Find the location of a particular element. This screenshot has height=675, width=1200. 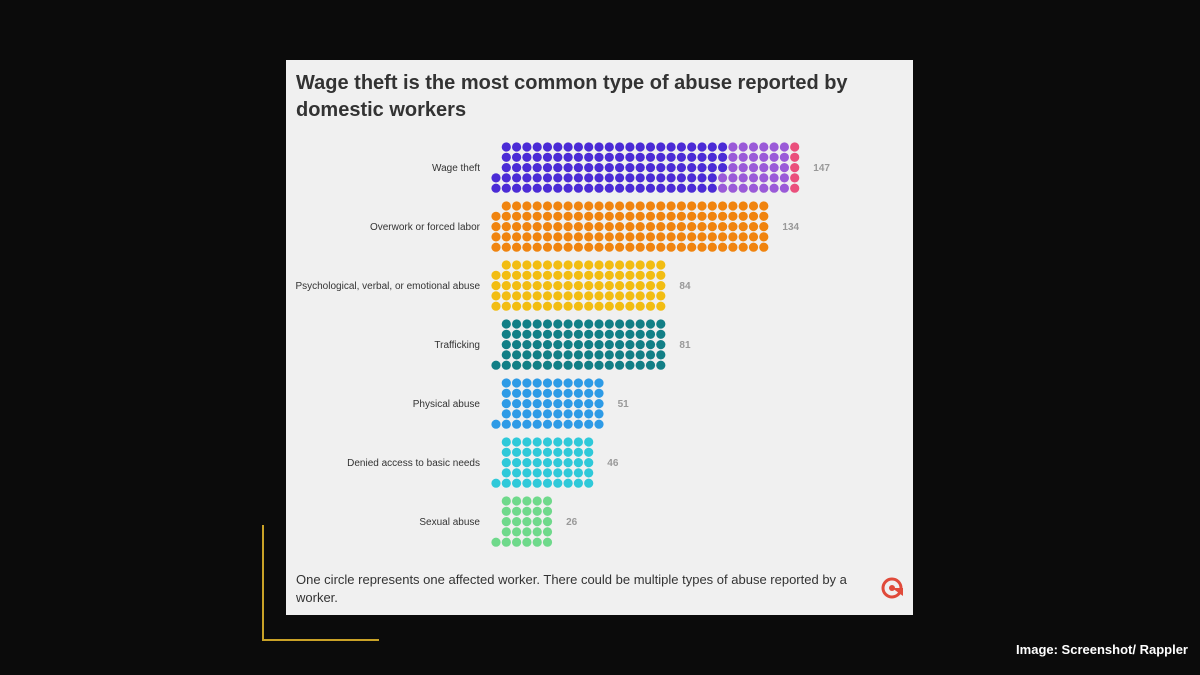

value-label: 134 is located at coordinates (790, 227).